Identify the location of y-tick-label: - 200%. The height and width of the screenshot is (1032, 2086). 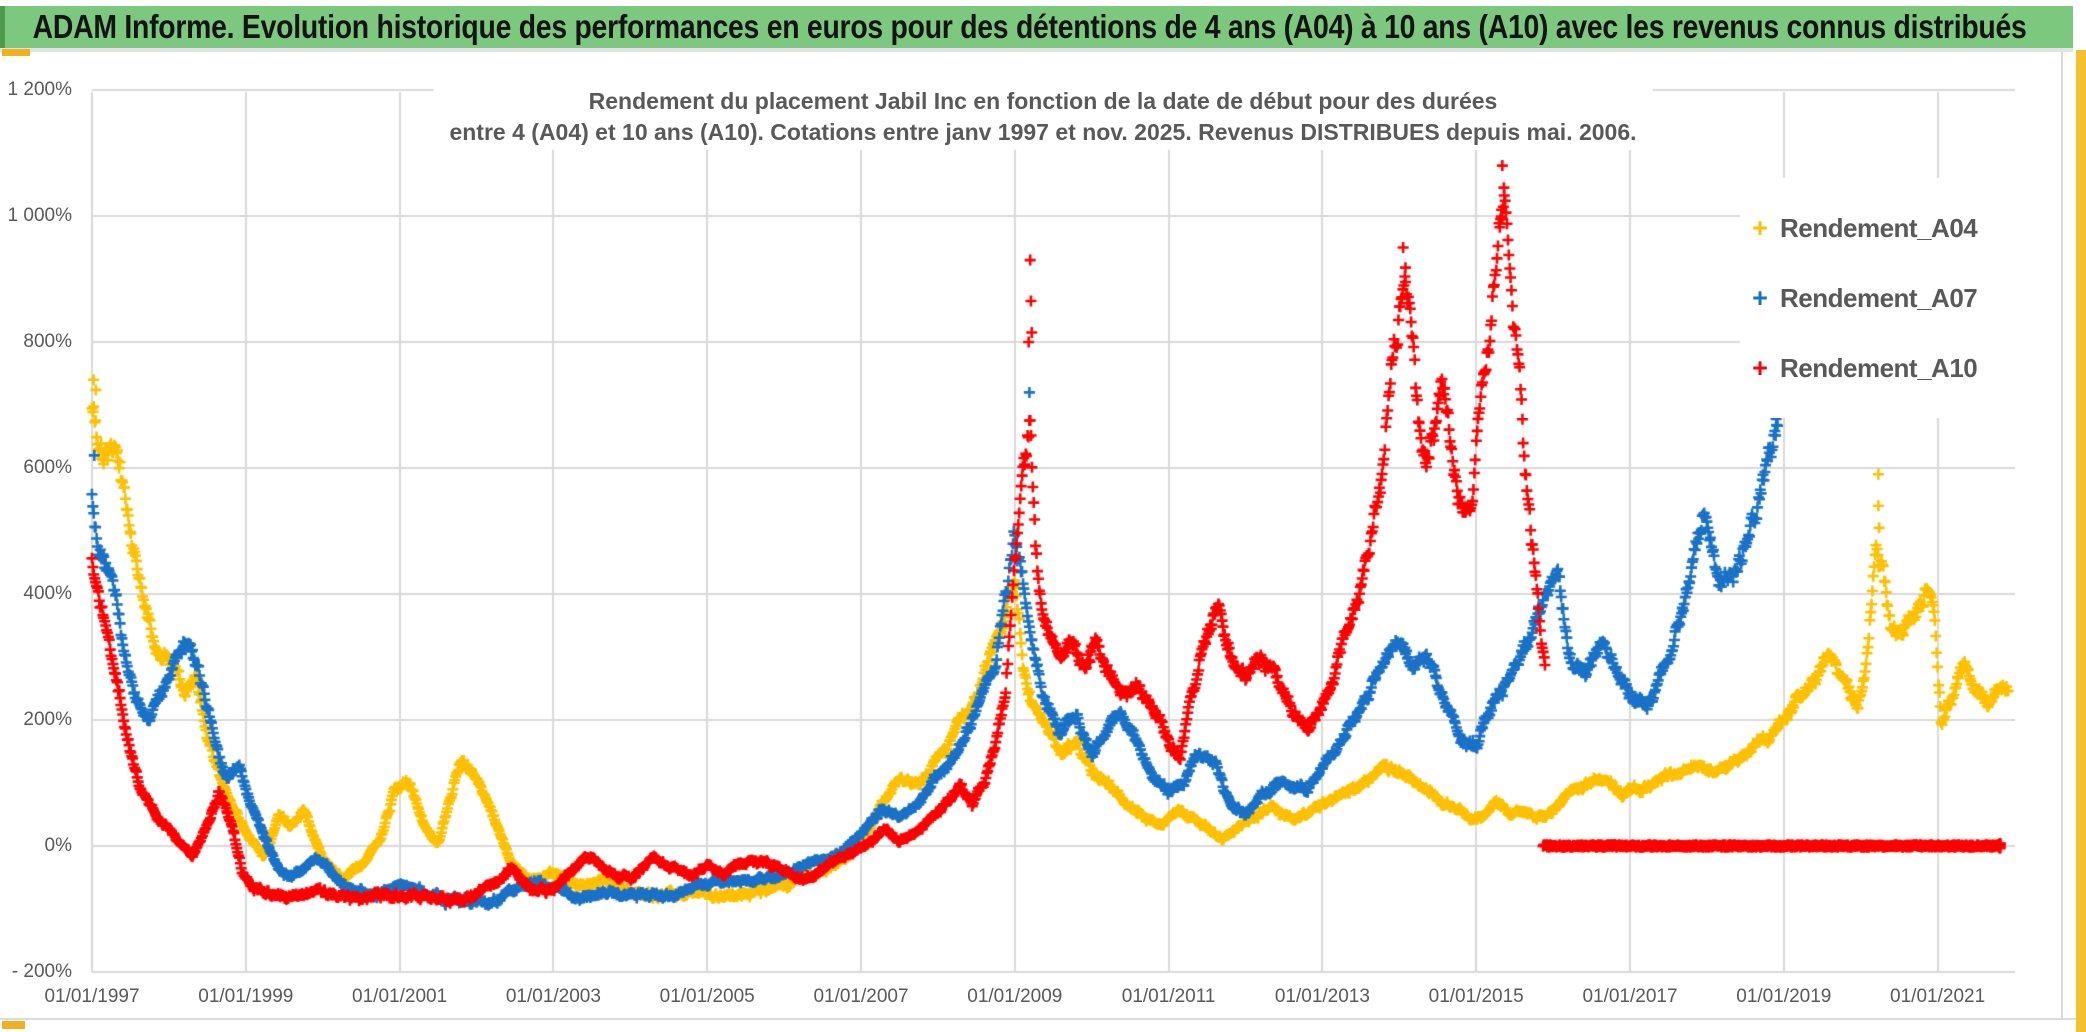
(41, 971).